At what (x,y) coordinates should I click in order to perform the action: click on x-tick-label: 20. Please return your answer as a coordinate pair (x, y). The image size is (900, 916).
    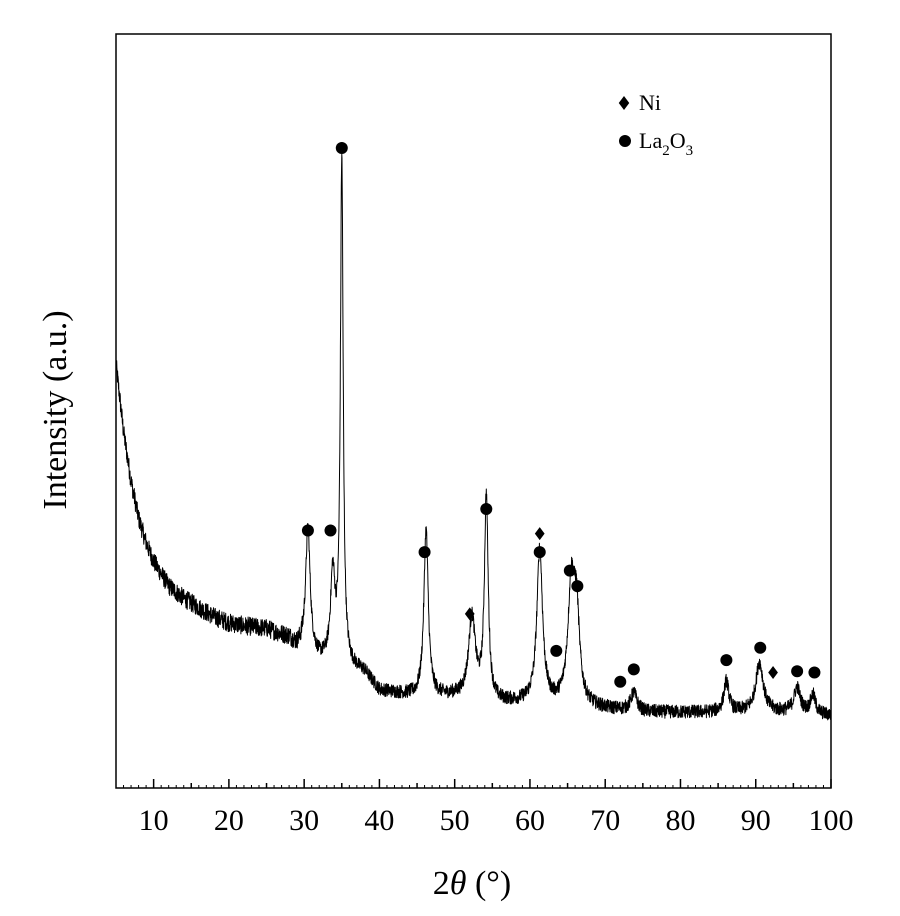
    Looking at the image, I should click on (229, 820).